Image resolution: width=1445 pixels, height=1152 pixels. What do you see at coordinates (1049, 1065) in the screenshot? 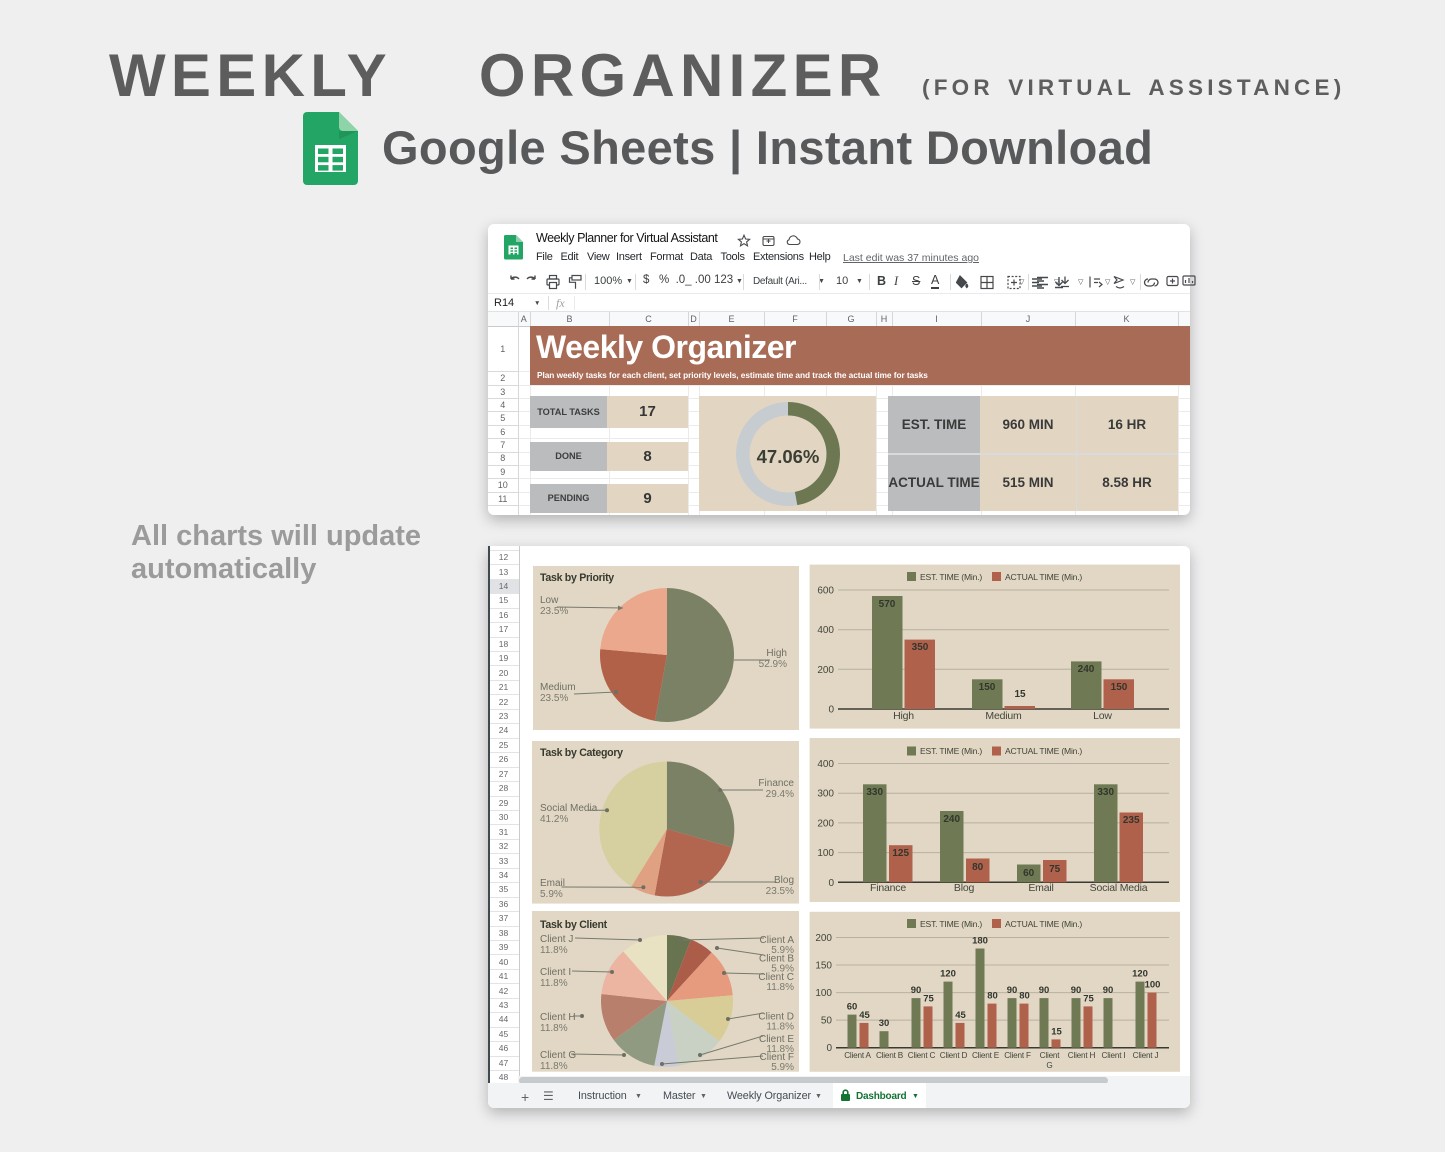
I see `svg-text: G` at bounding box center [1049, 1065].